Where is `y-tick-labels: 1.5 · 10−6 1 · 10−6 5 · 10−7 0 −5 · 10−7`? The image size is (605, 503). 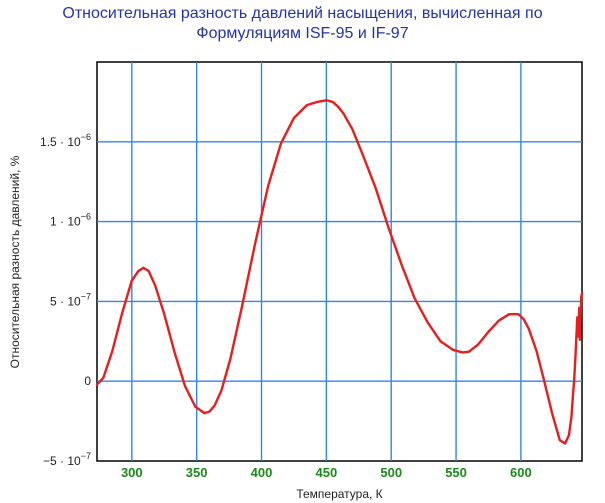 y-tick-labels: 1.5 · 10−6 1 · 10−6 5 · 10−7 0 −5 · 10−7 is located at coordinates (65, 300).